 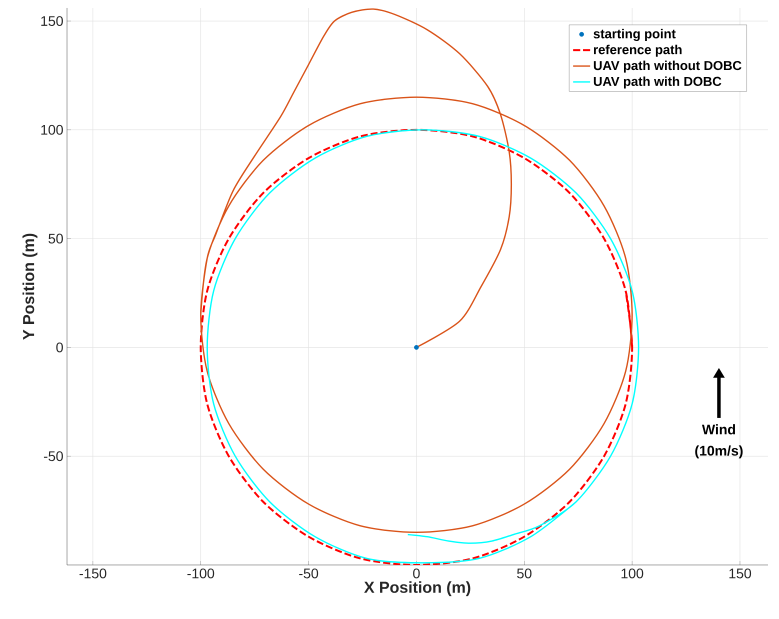 What do you see at coordinates (52, 129) in the screenshot?
I see `y-tick-label: 100` at bounding box center [52, 129].